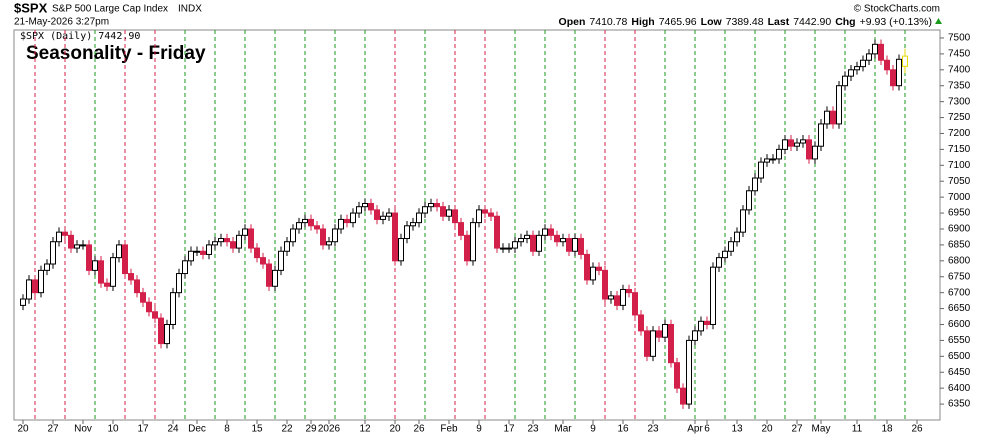 This screenshot has height=438, width=990. I want to click on quote-high: 7465.96, so click(678, 22).